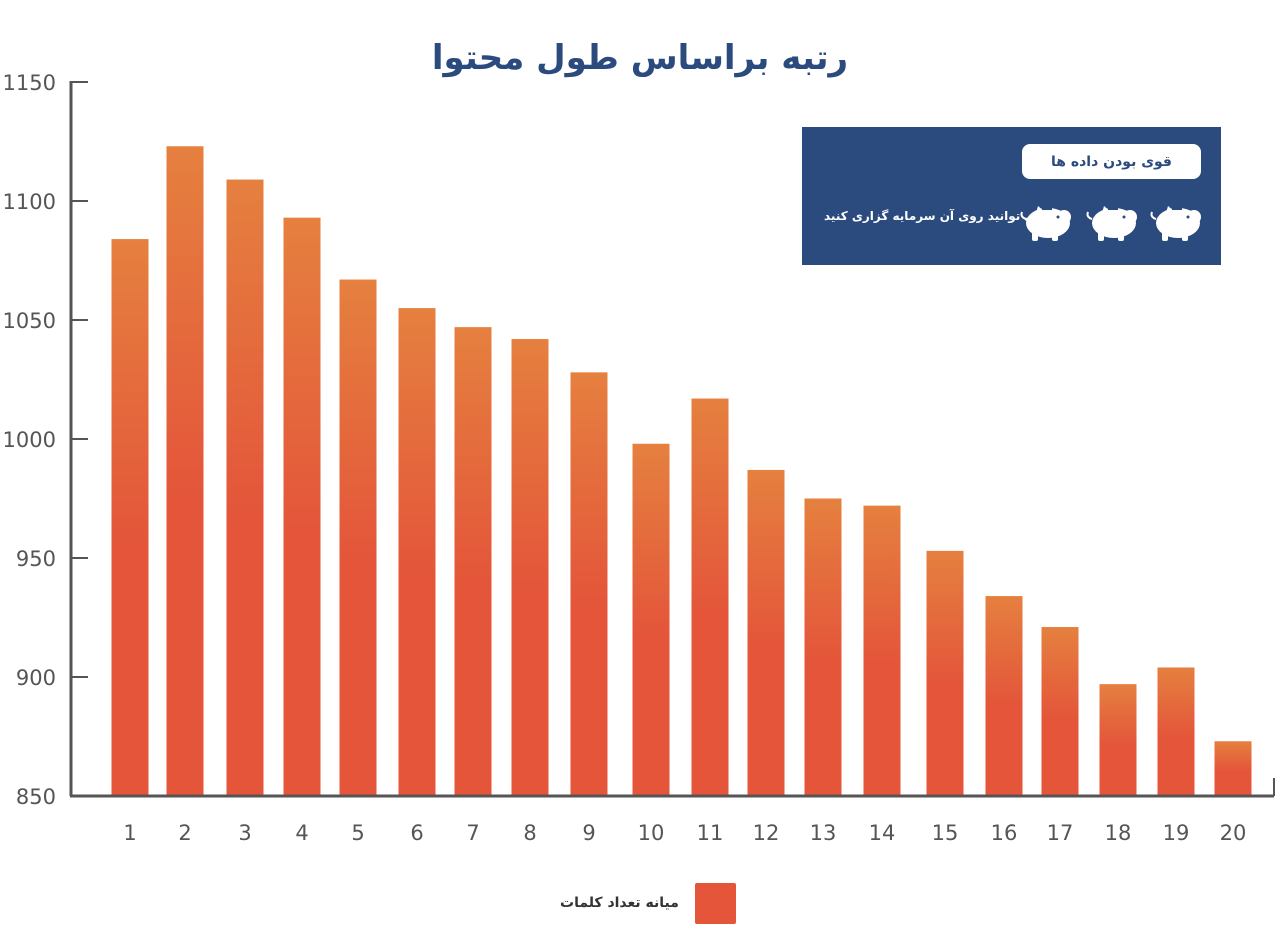 Image resolution: width=1280 pixels, height=931 pixels. I want to click on x-tick-label: 3, so click(244, 833).